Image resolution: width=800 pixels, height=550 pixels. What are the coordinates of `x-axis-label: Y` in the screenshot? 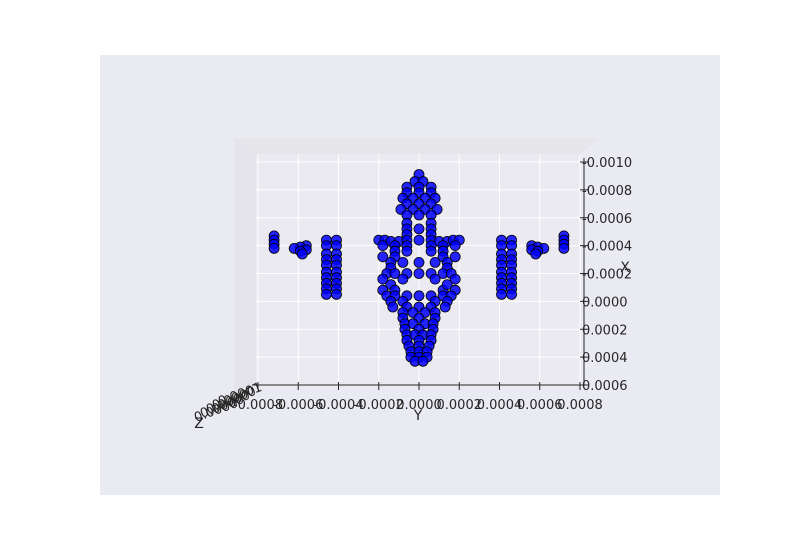 It's located at (418, 416).